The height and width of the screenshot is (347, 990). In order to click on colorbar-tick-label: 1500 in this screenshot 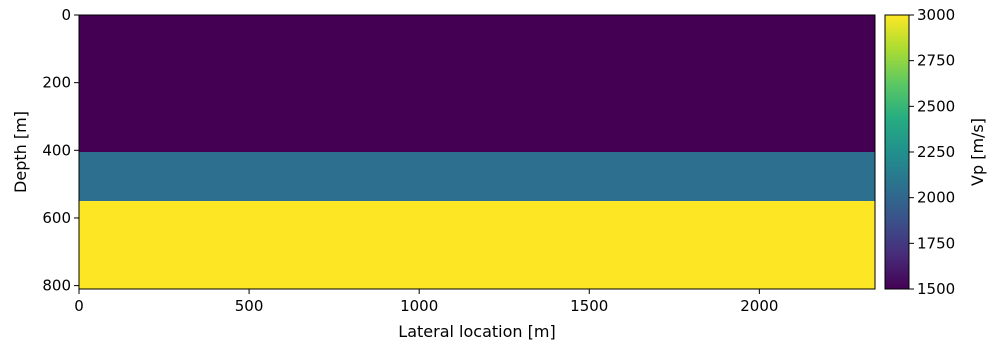, I will do `click(936, 289)`.